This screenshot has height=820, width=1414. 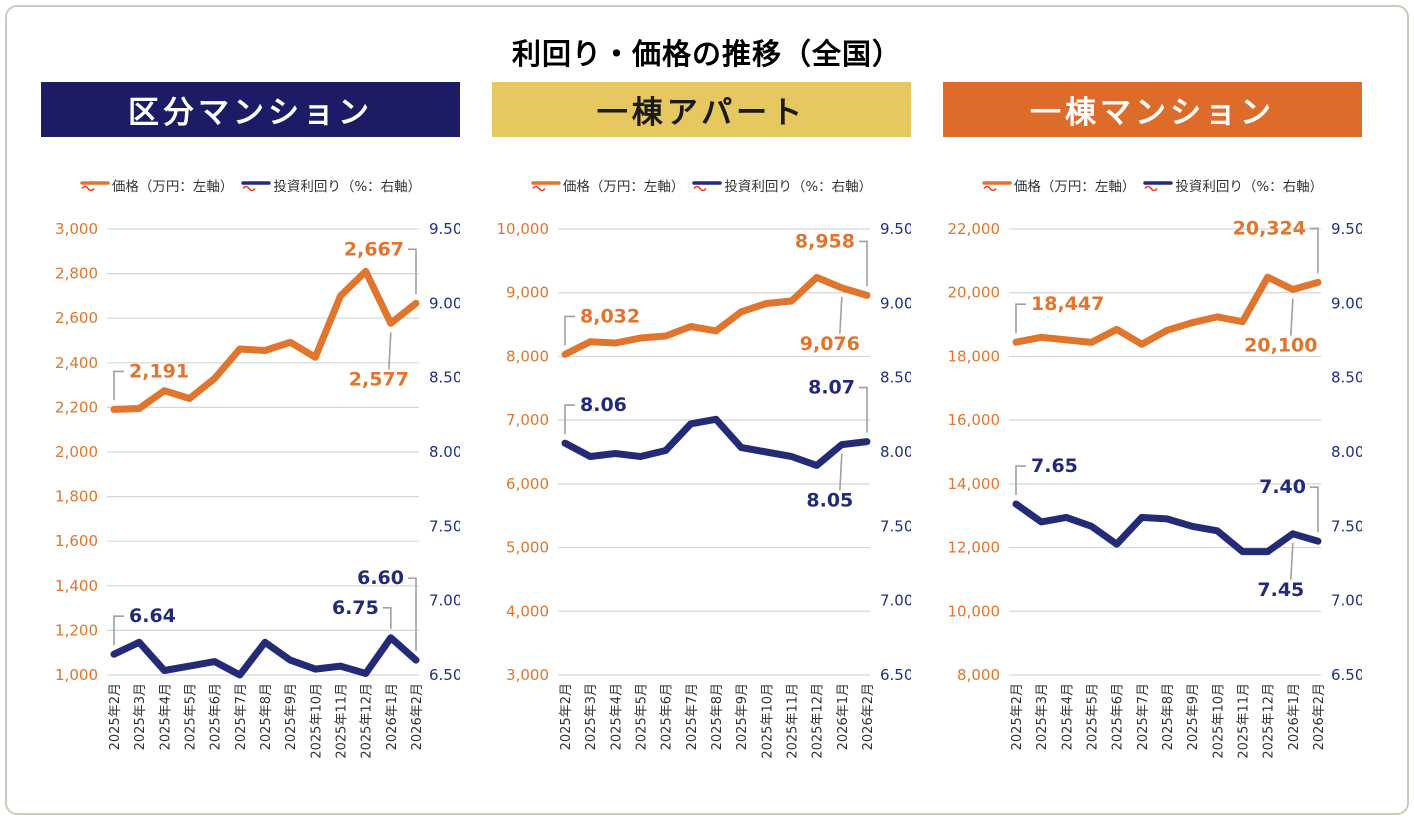 I want to click on panel-header-kubun: 区分マンション, so click(x=250, y=109).